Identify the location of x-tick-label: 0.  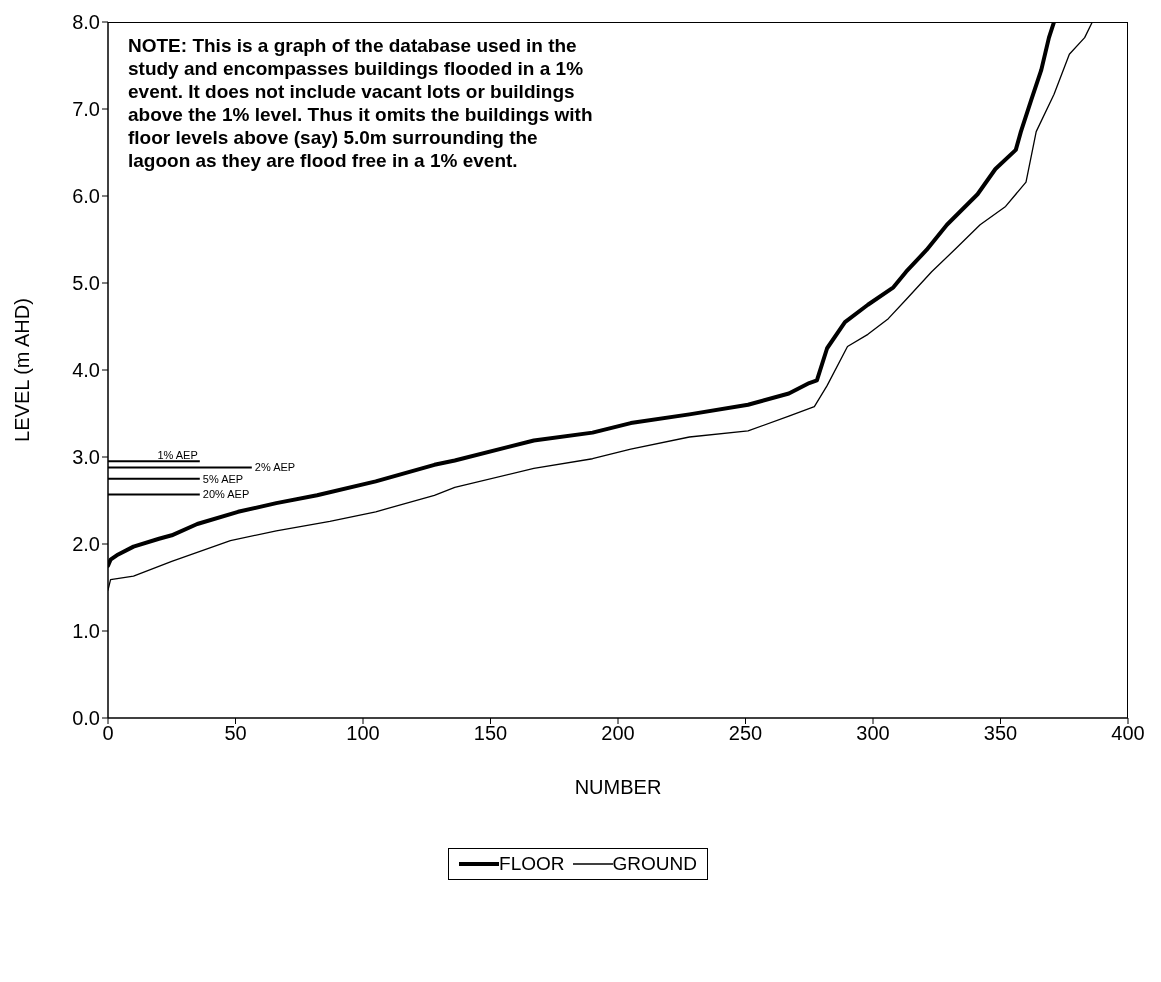
(108, 733).